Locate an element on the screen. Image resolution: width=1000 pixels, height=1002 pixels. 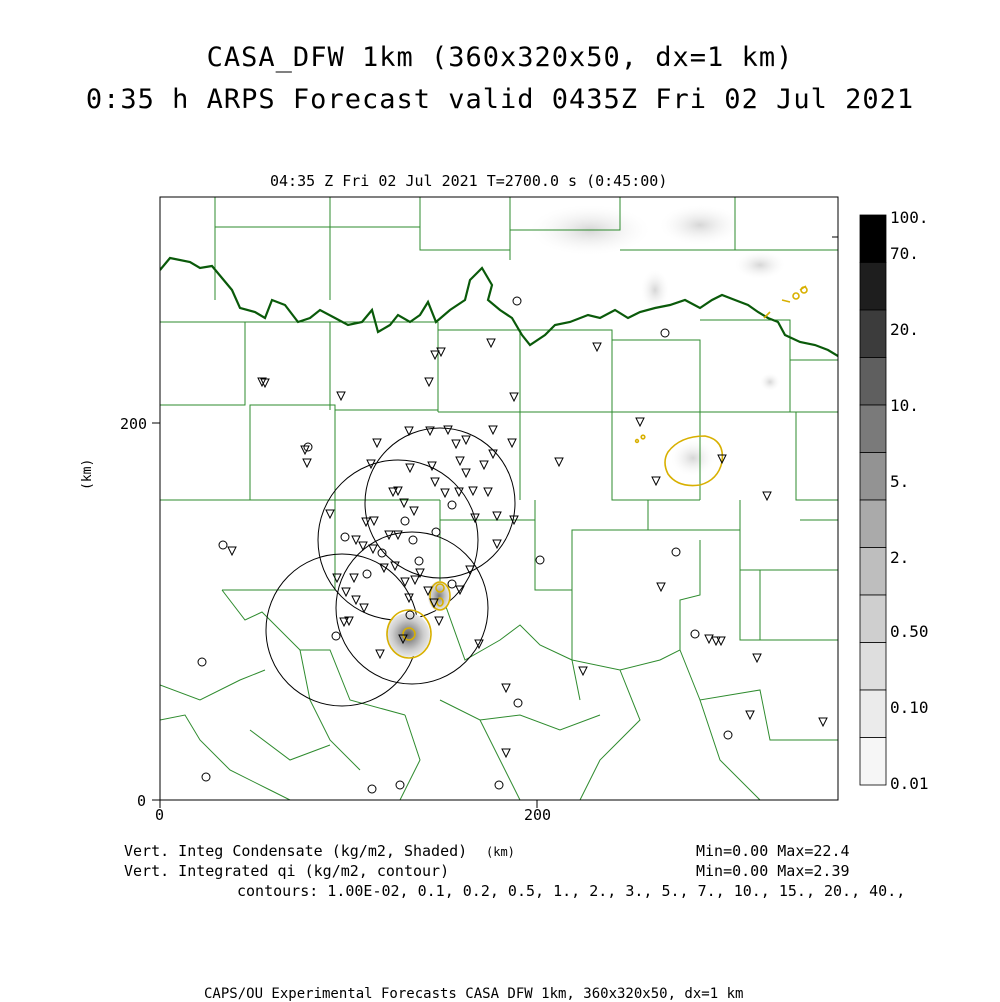
field1-stats: Min=0.00 Max=22.4 is located at coordinates (773, 851).